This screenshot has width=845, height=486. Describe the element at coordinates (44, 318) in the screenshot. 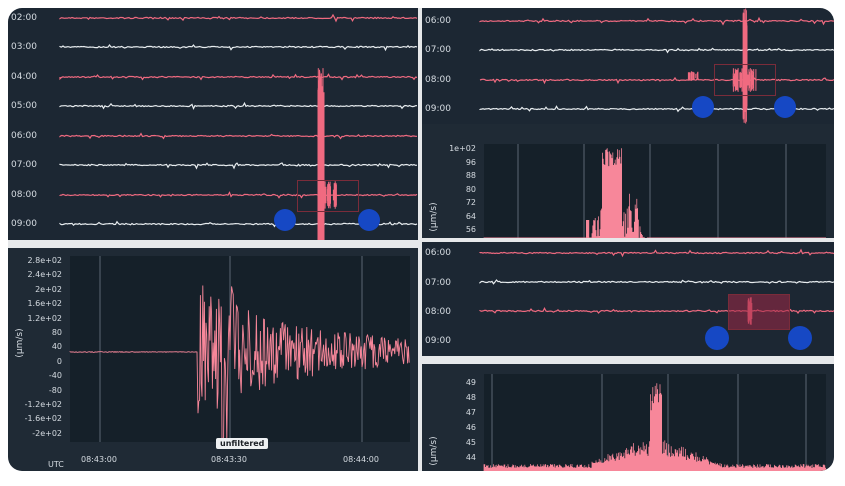

I see `y-tick-label: 1.2e+02` at that location.